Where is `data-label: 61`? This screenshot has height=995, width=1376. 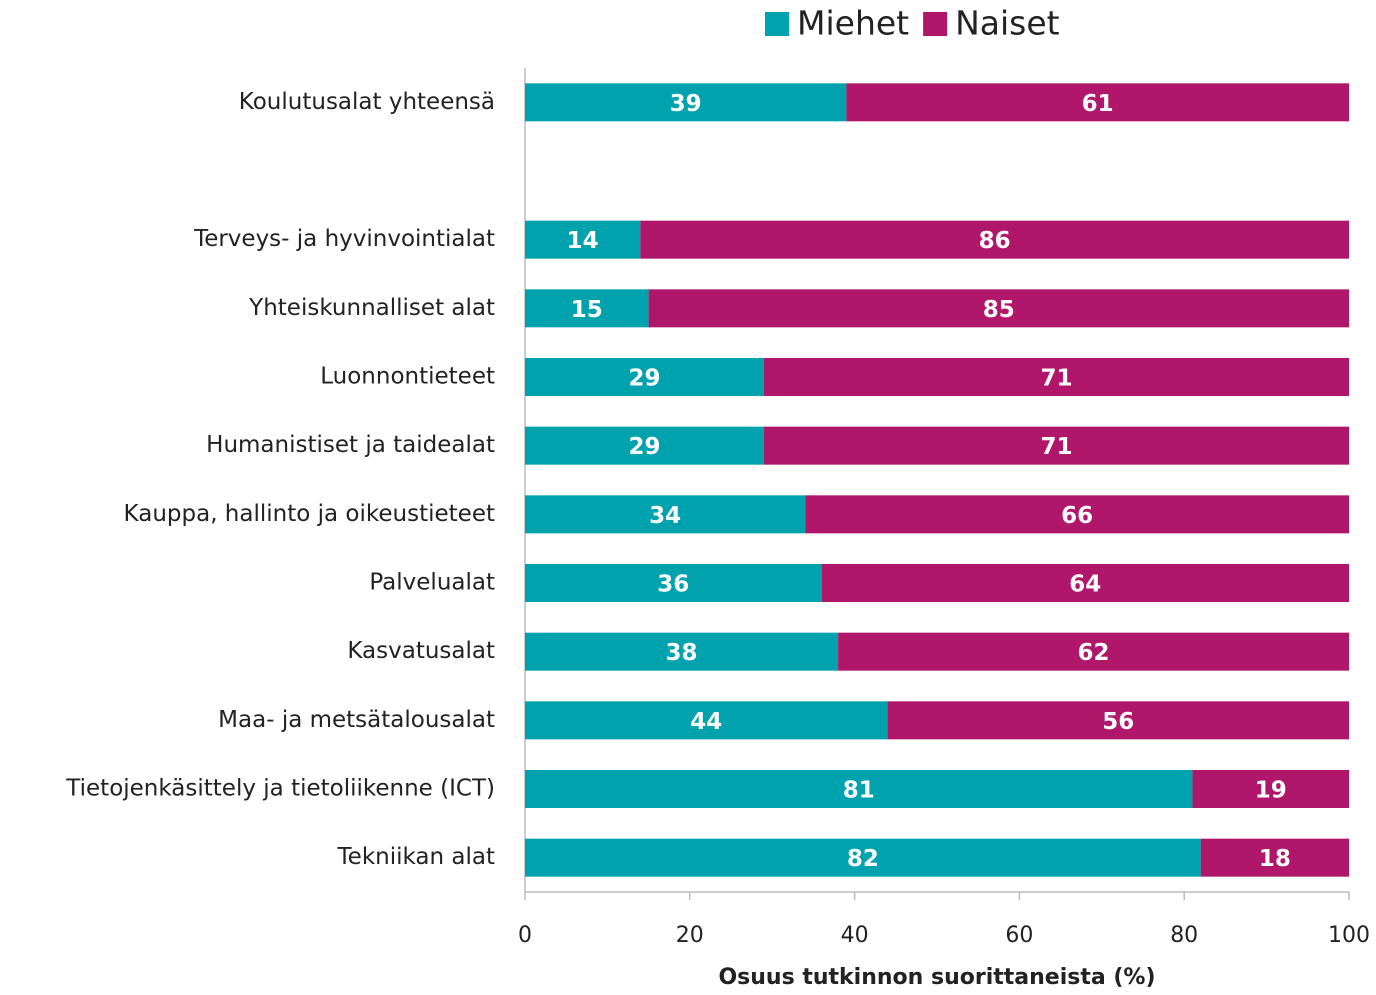
data-label: 61 is located at coordinates (1098, 104).